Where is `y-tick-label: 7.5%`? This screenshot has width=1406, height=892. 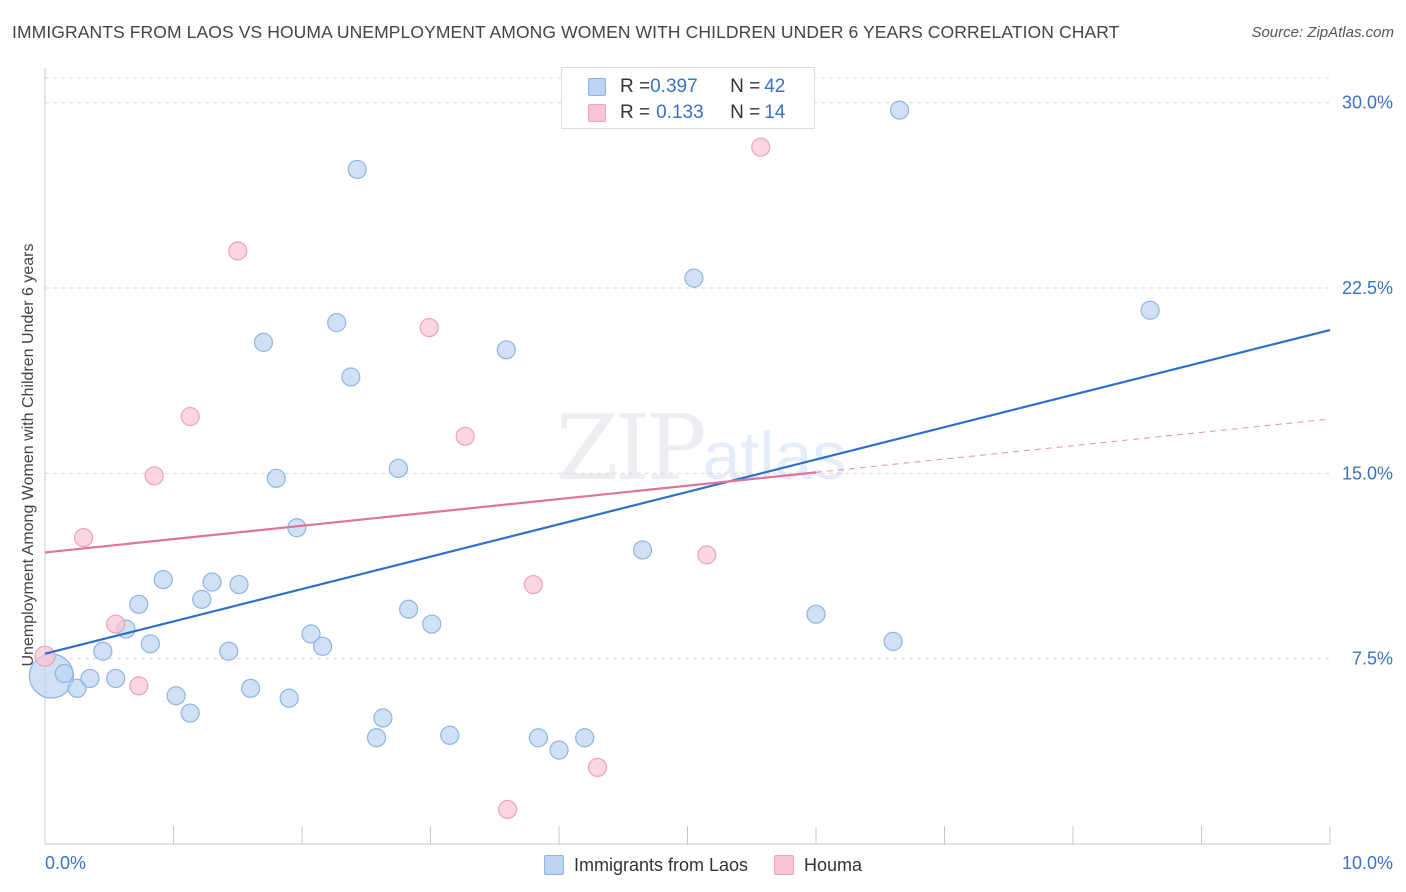
y-tick-label: 7.5% is located at coordinates (1372, 659).